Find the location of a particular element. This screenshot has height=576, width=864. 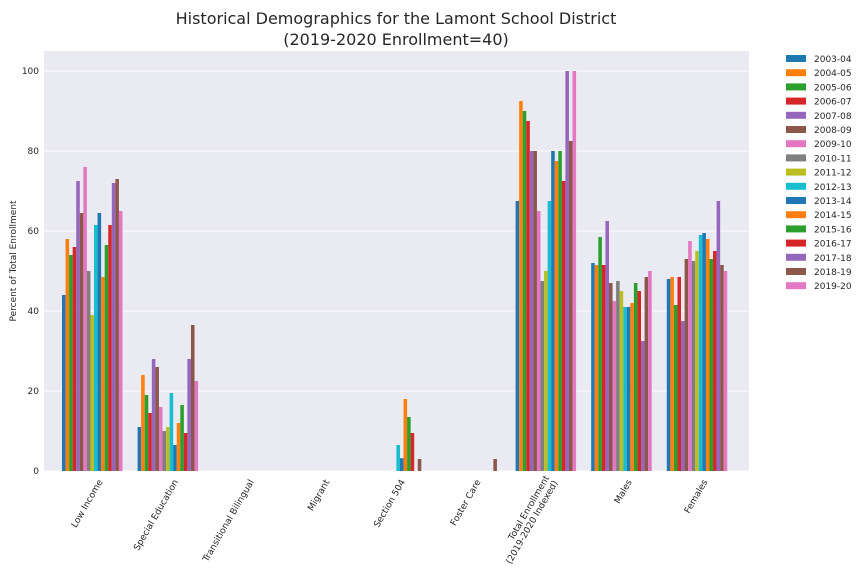

y-tick-label: 20 is located at coordinates (34, 392).